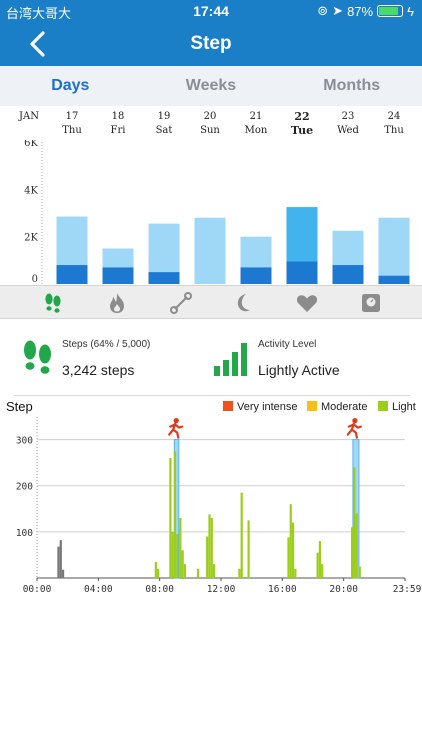 The width and height of the screenshot is (422, 750). I want to click on period-tabs: Days Weeks Months, so click(211, 86).